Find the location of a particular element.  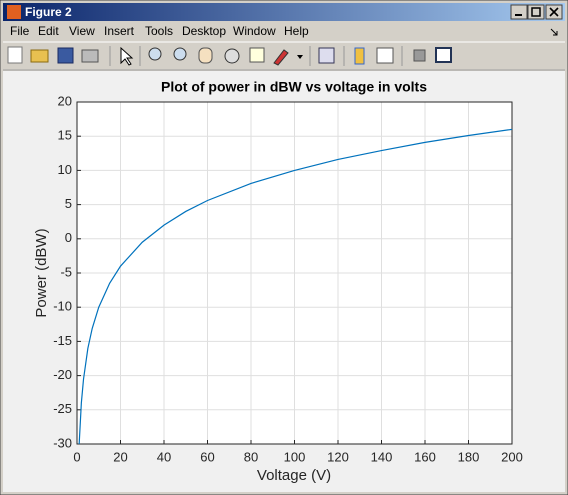

menu-item: Help is located at coordinates (296, 31).